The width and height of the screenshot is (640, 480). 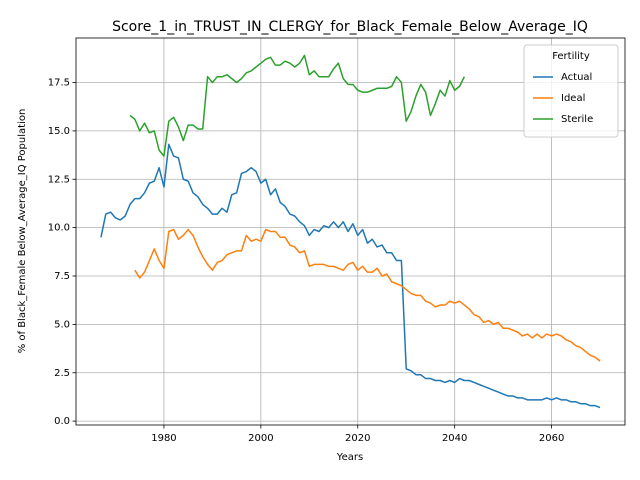 What do you see at coordinates (454, 438) in the screenshot?
I see `x-tick-label: 2040` at bounding box center [454, 438].